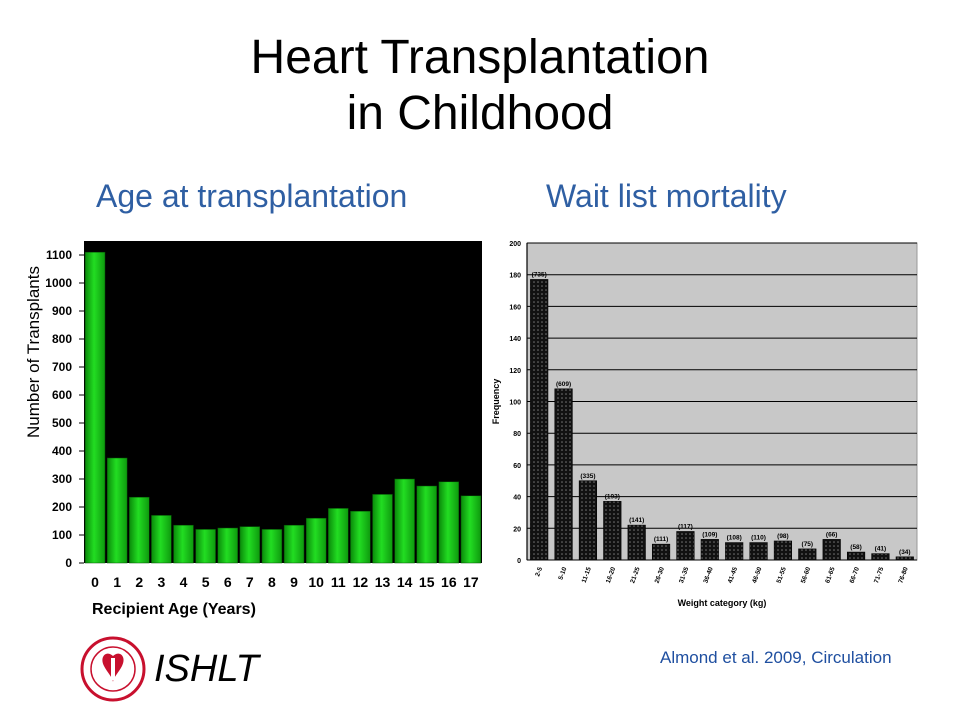 The width and height of the screenshot is (960, 720). Describe the element at coordinates (709, 534) in the screenshot. I see `chart2-bar-data-label: (109)` at that location.